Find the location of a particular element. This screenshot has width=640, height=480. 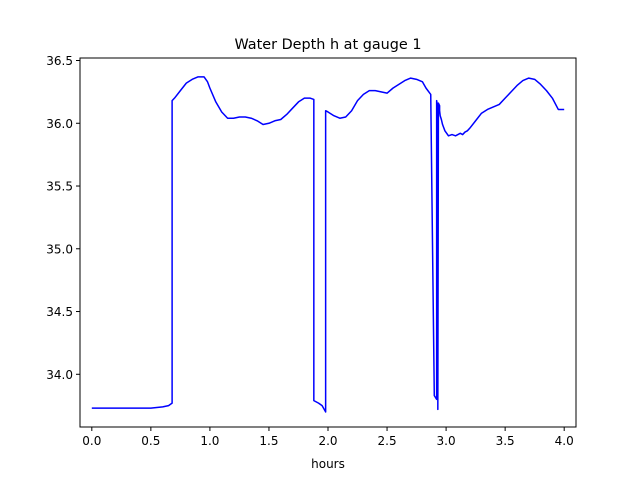

x-tick-label: 2.5 is located at coordinates (387, 441).